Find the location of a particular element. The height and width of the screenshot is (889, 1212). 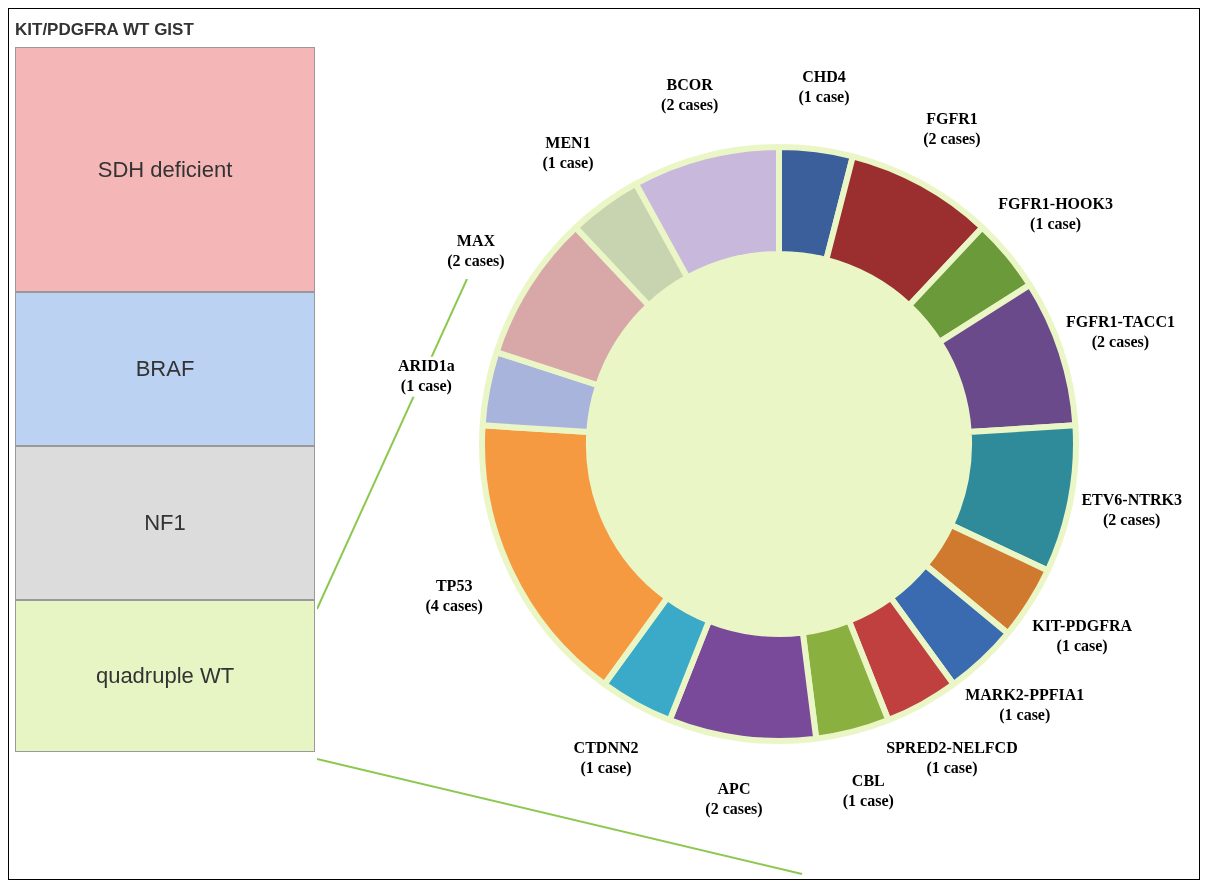

slice-label: FGFR1-HOOK3 is located at coordinates (1055, 204).